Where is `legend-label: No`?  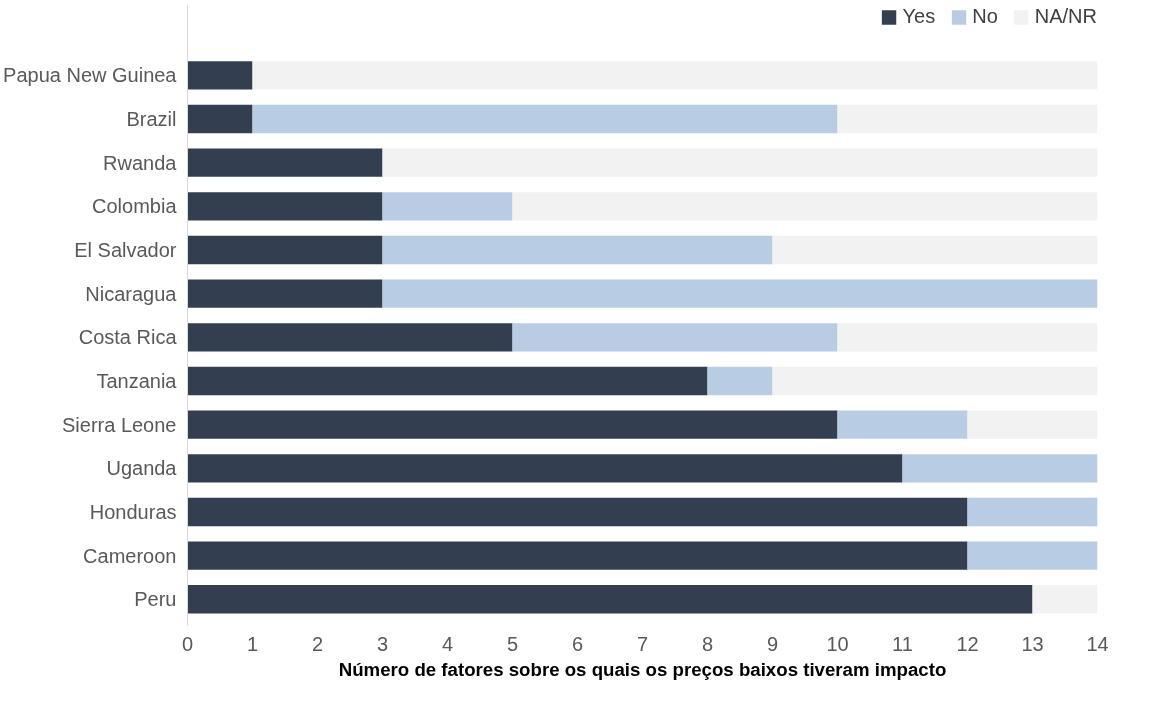
legend-label: No is located at coordinates (985, 16).